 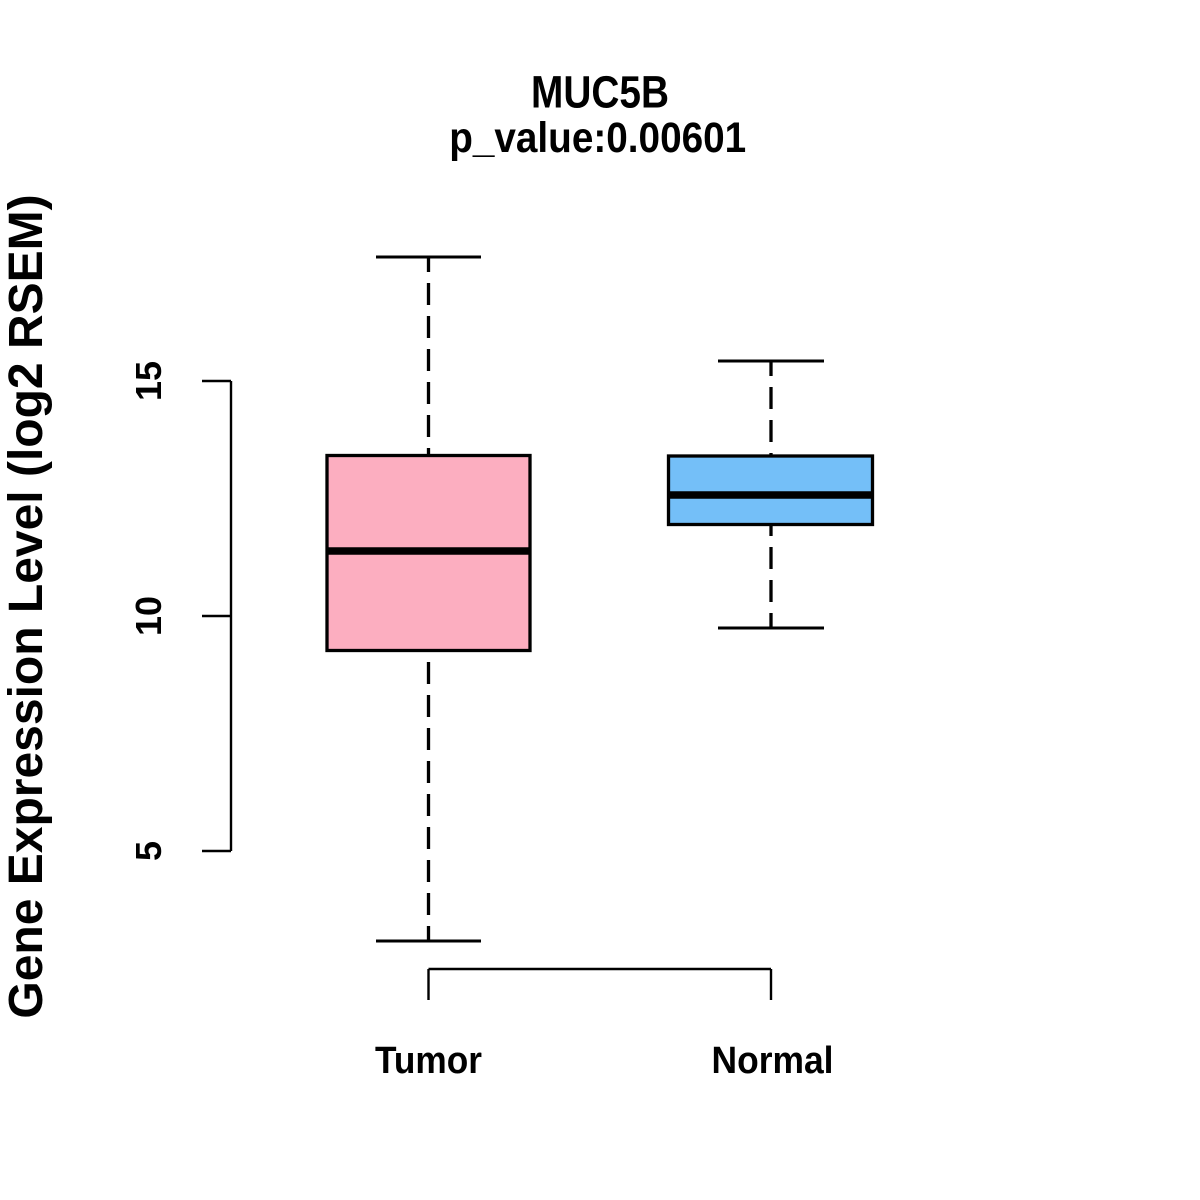 I want to click on svg-text:Gene Expression Level (log2 RS: Gene Expression Level (log2 RSEM), so click(x=26, y=606).